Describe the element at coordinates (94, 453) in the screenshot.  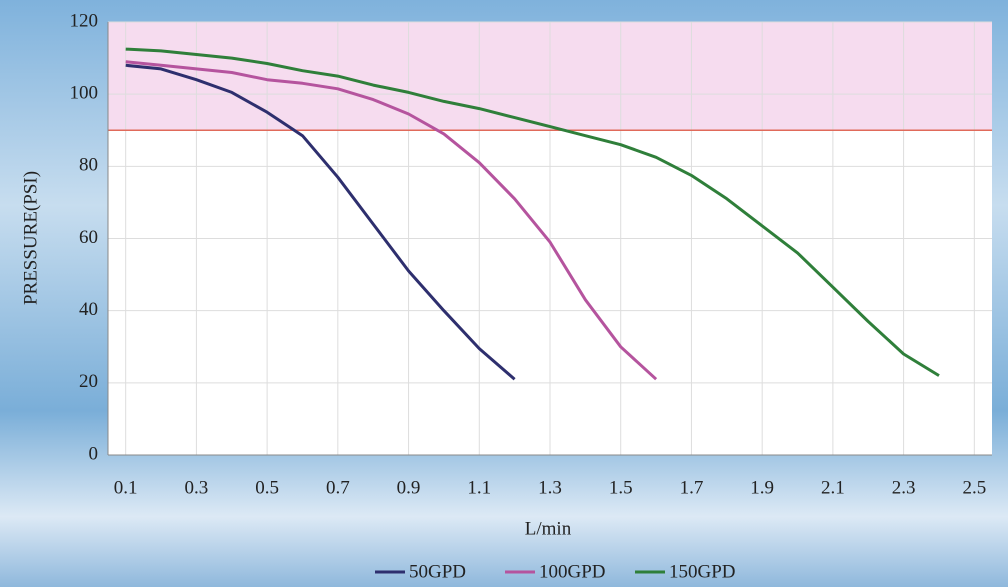
I see `y-tick-label: 0` at that location.